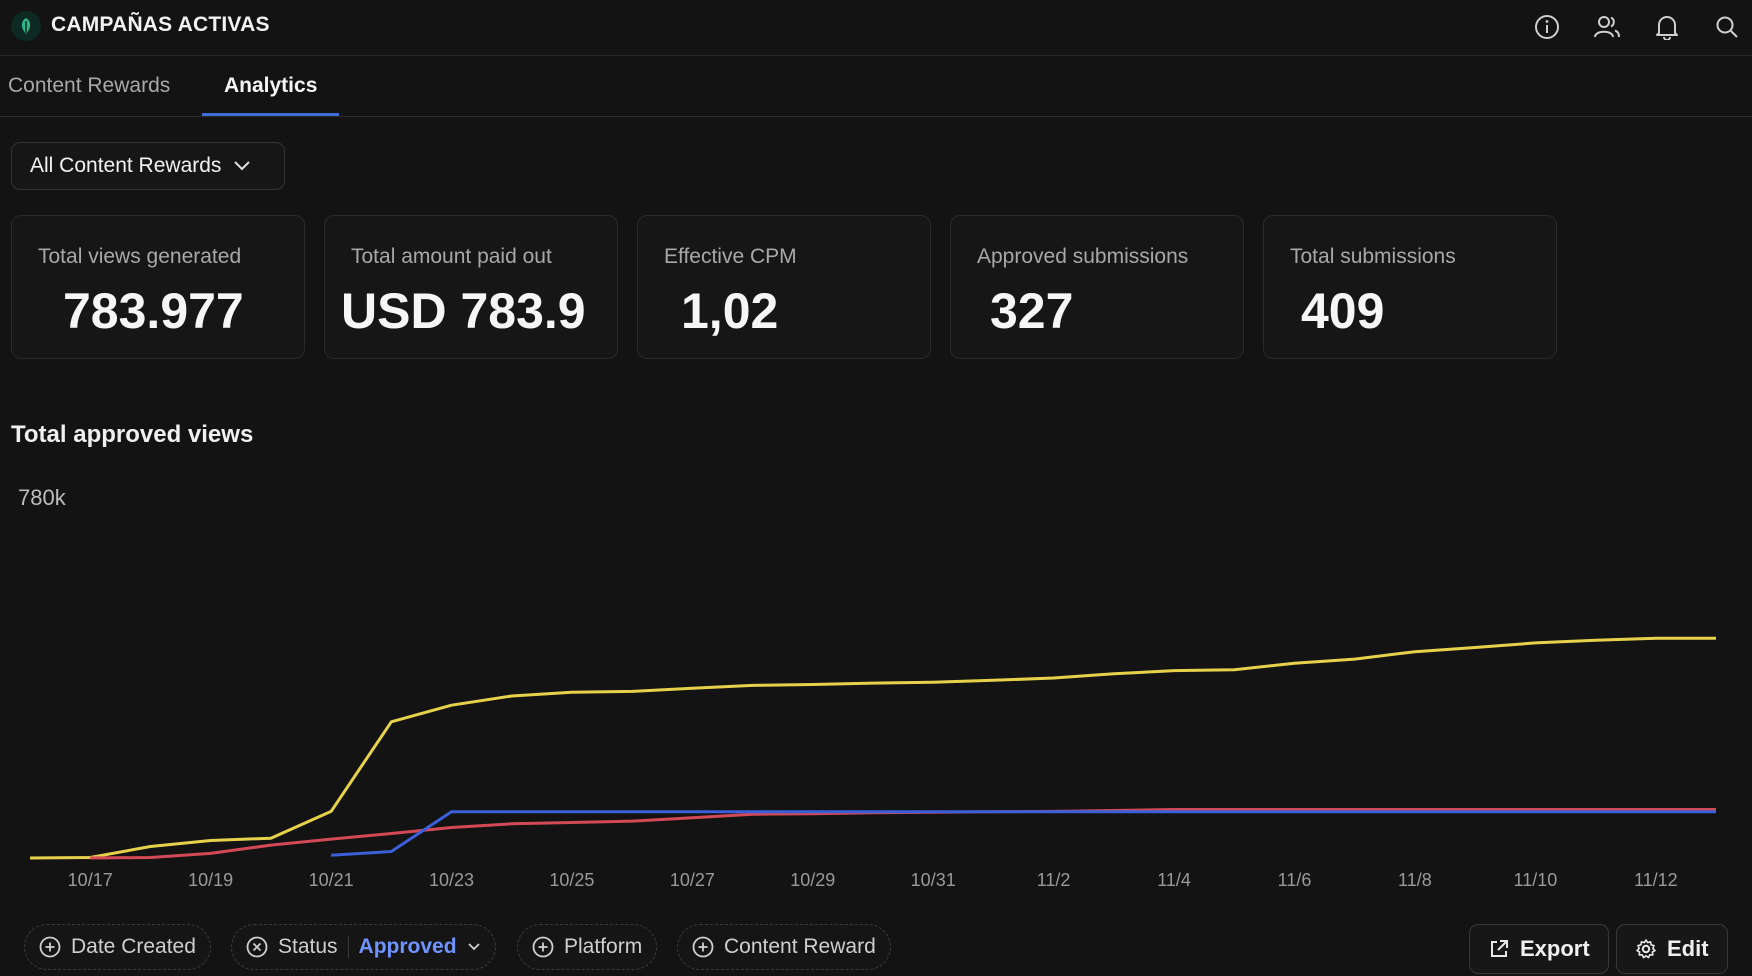  I want to click on stat-card-total-paid: Total amount paid out USD 783.9, so click(471, 287).